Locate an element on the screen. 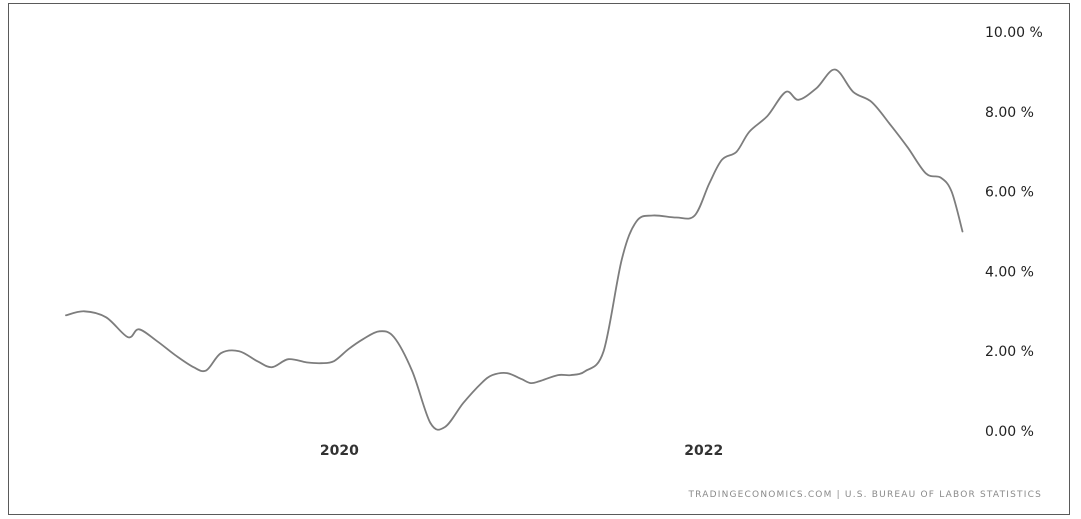 The height and width of the screenshot is (519, 1081). y-tick-label: 10.00 % is located at coordinates (1014, 33).